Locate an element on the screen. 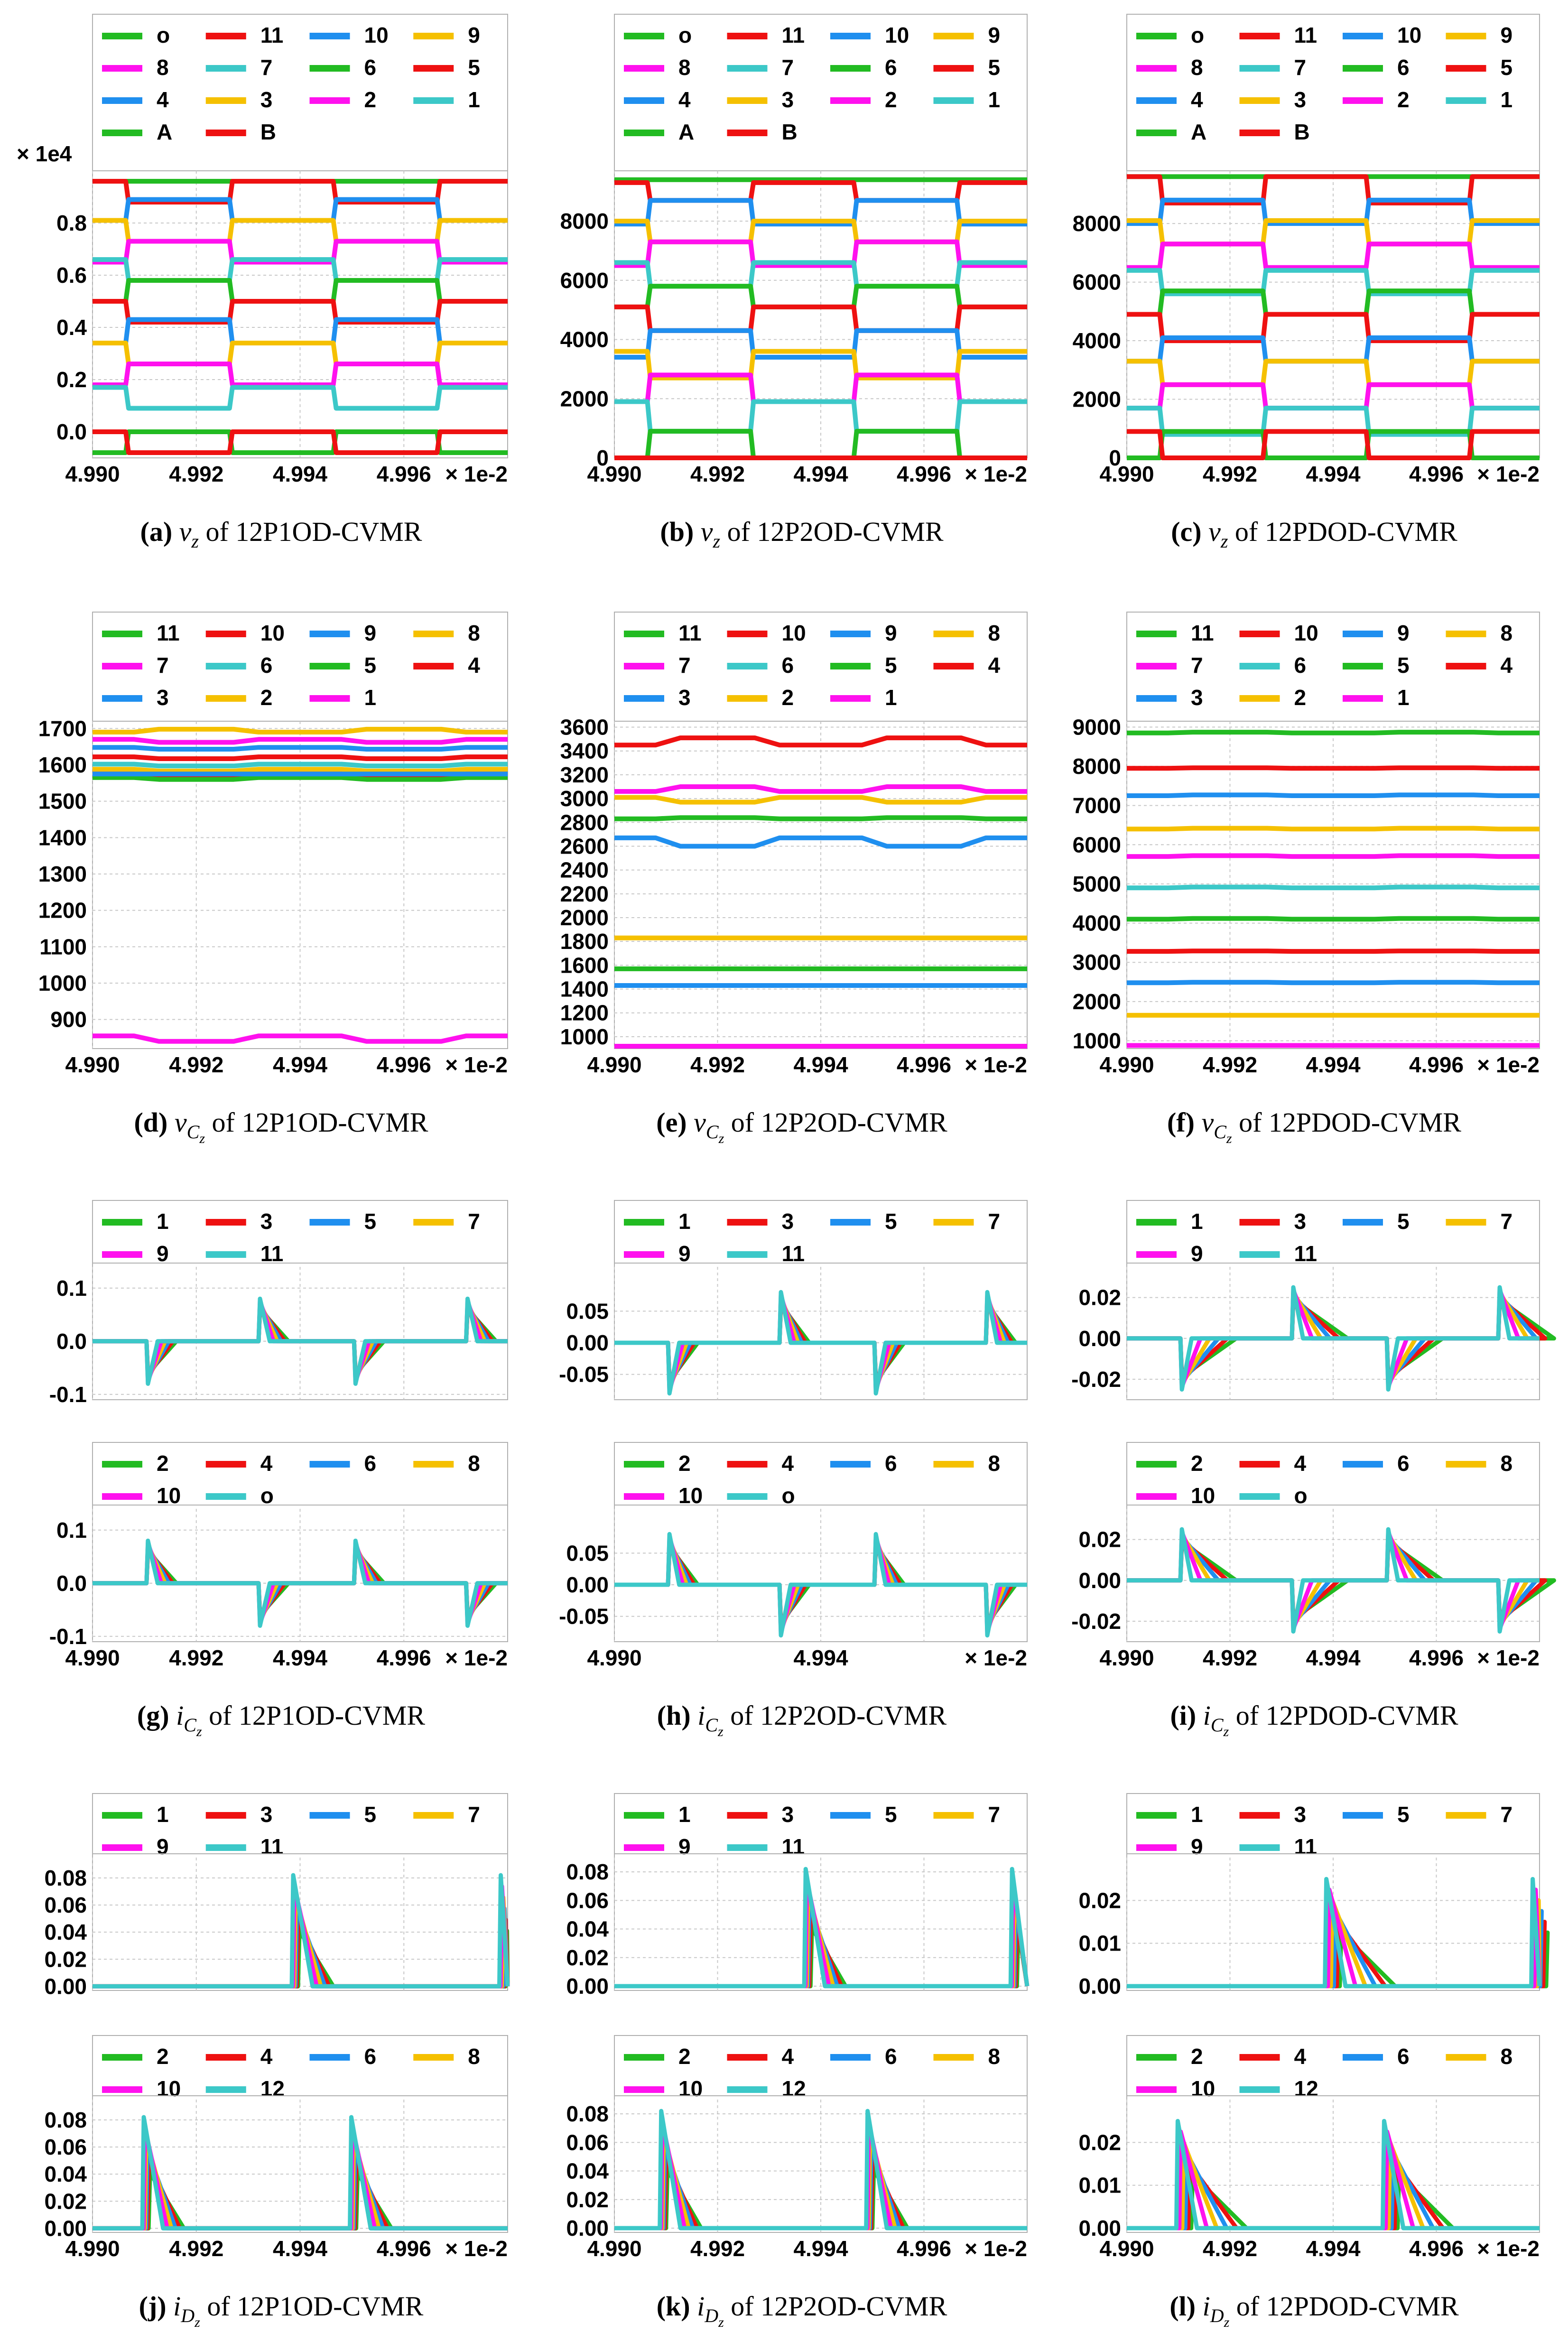 Image resolution: width=1568 pixels, height=2333 pixels. caption-letter: (f) is located at coordinates (1184, 1122).